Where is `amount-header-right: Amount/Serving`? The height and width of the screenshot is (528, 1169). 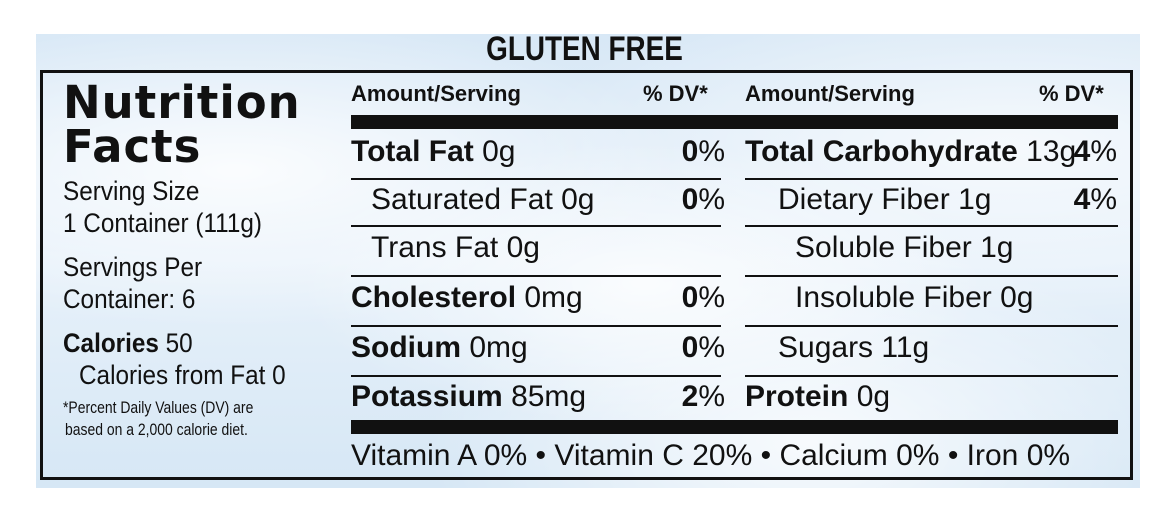
amount-header-right: Amount/Serving is located at coordinates (830, 93).